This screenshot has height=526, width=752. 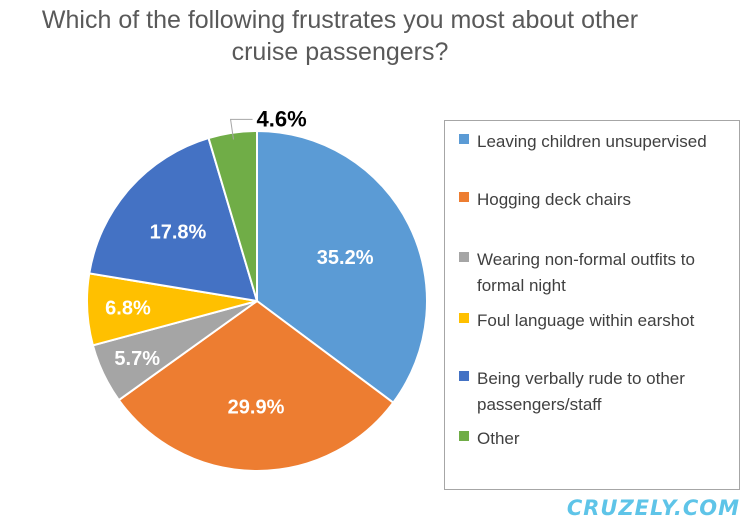 What do you see at coordinates (345, 258) in the screenshot?
I see `data-label-leaving-children-unsupervised: 35.2%` at bounding box center [345, 258].